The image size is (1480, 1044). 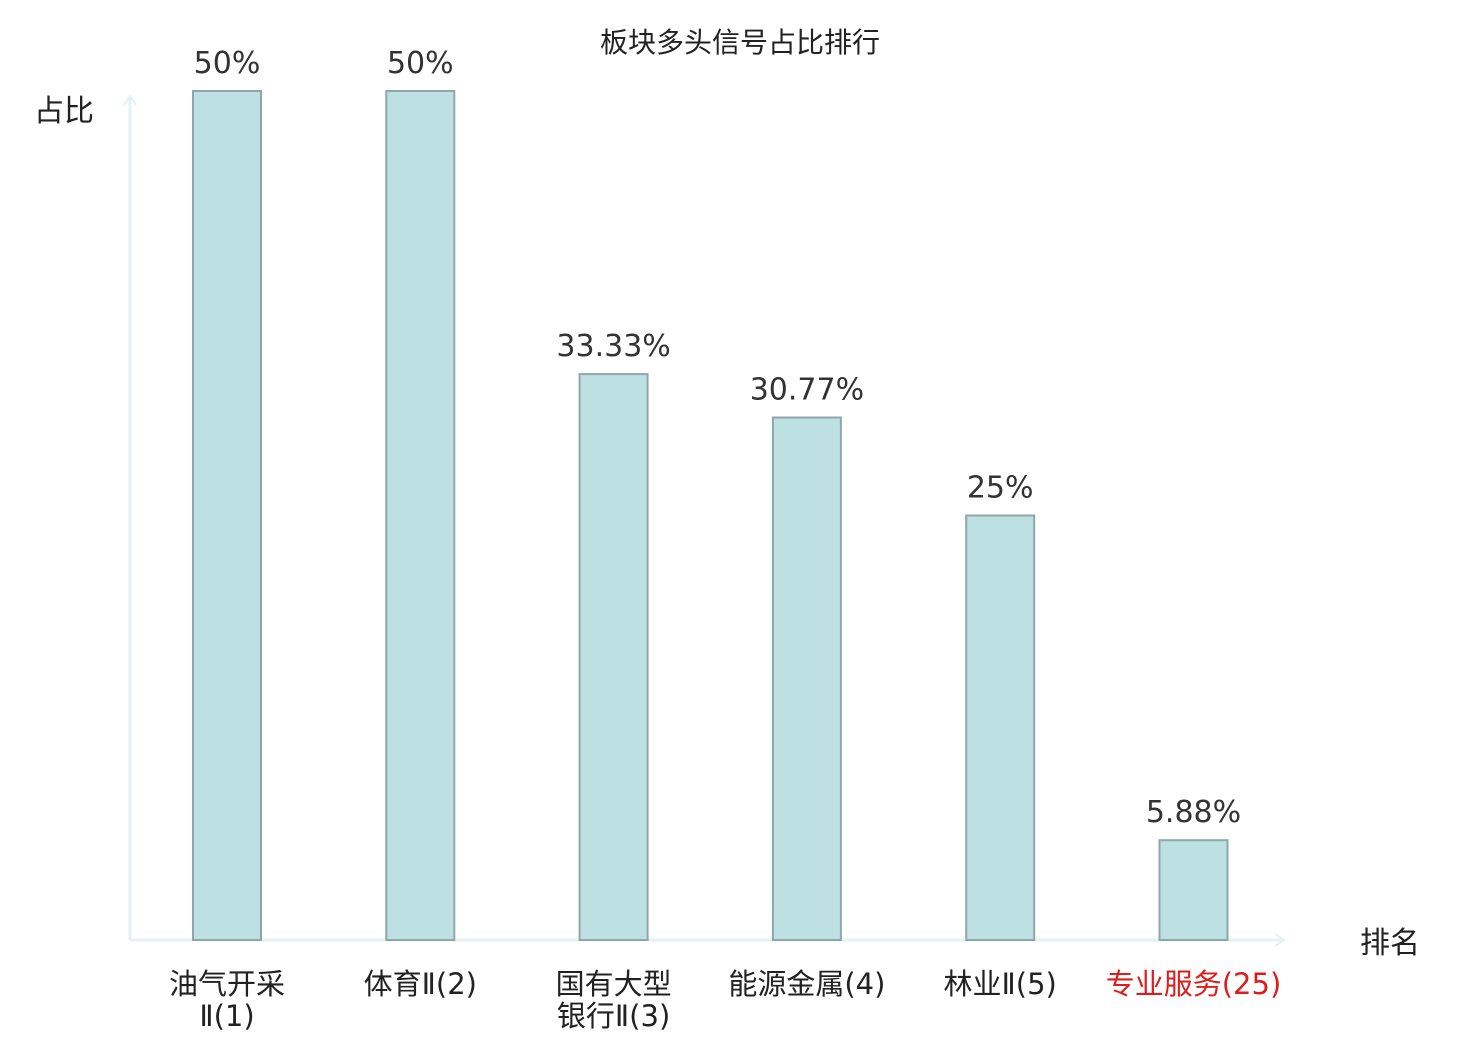 I want to click on category-label: 油气开采 Ⅱ(1), so click(x=227, y=1000).